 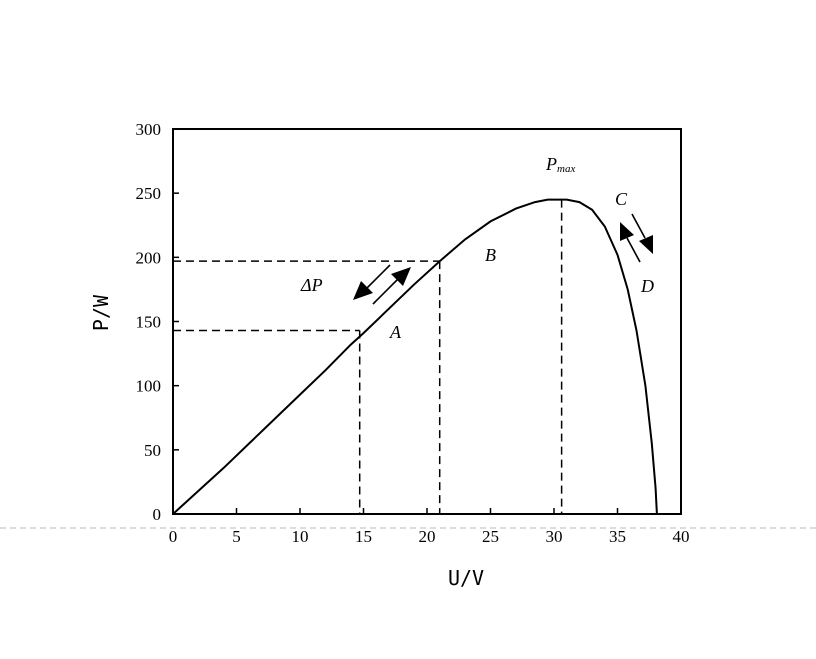 What do you see at coordinates (490, 536) in the screenshot?
I see `x-tick-label: 25` at bounding box center [490, 536].